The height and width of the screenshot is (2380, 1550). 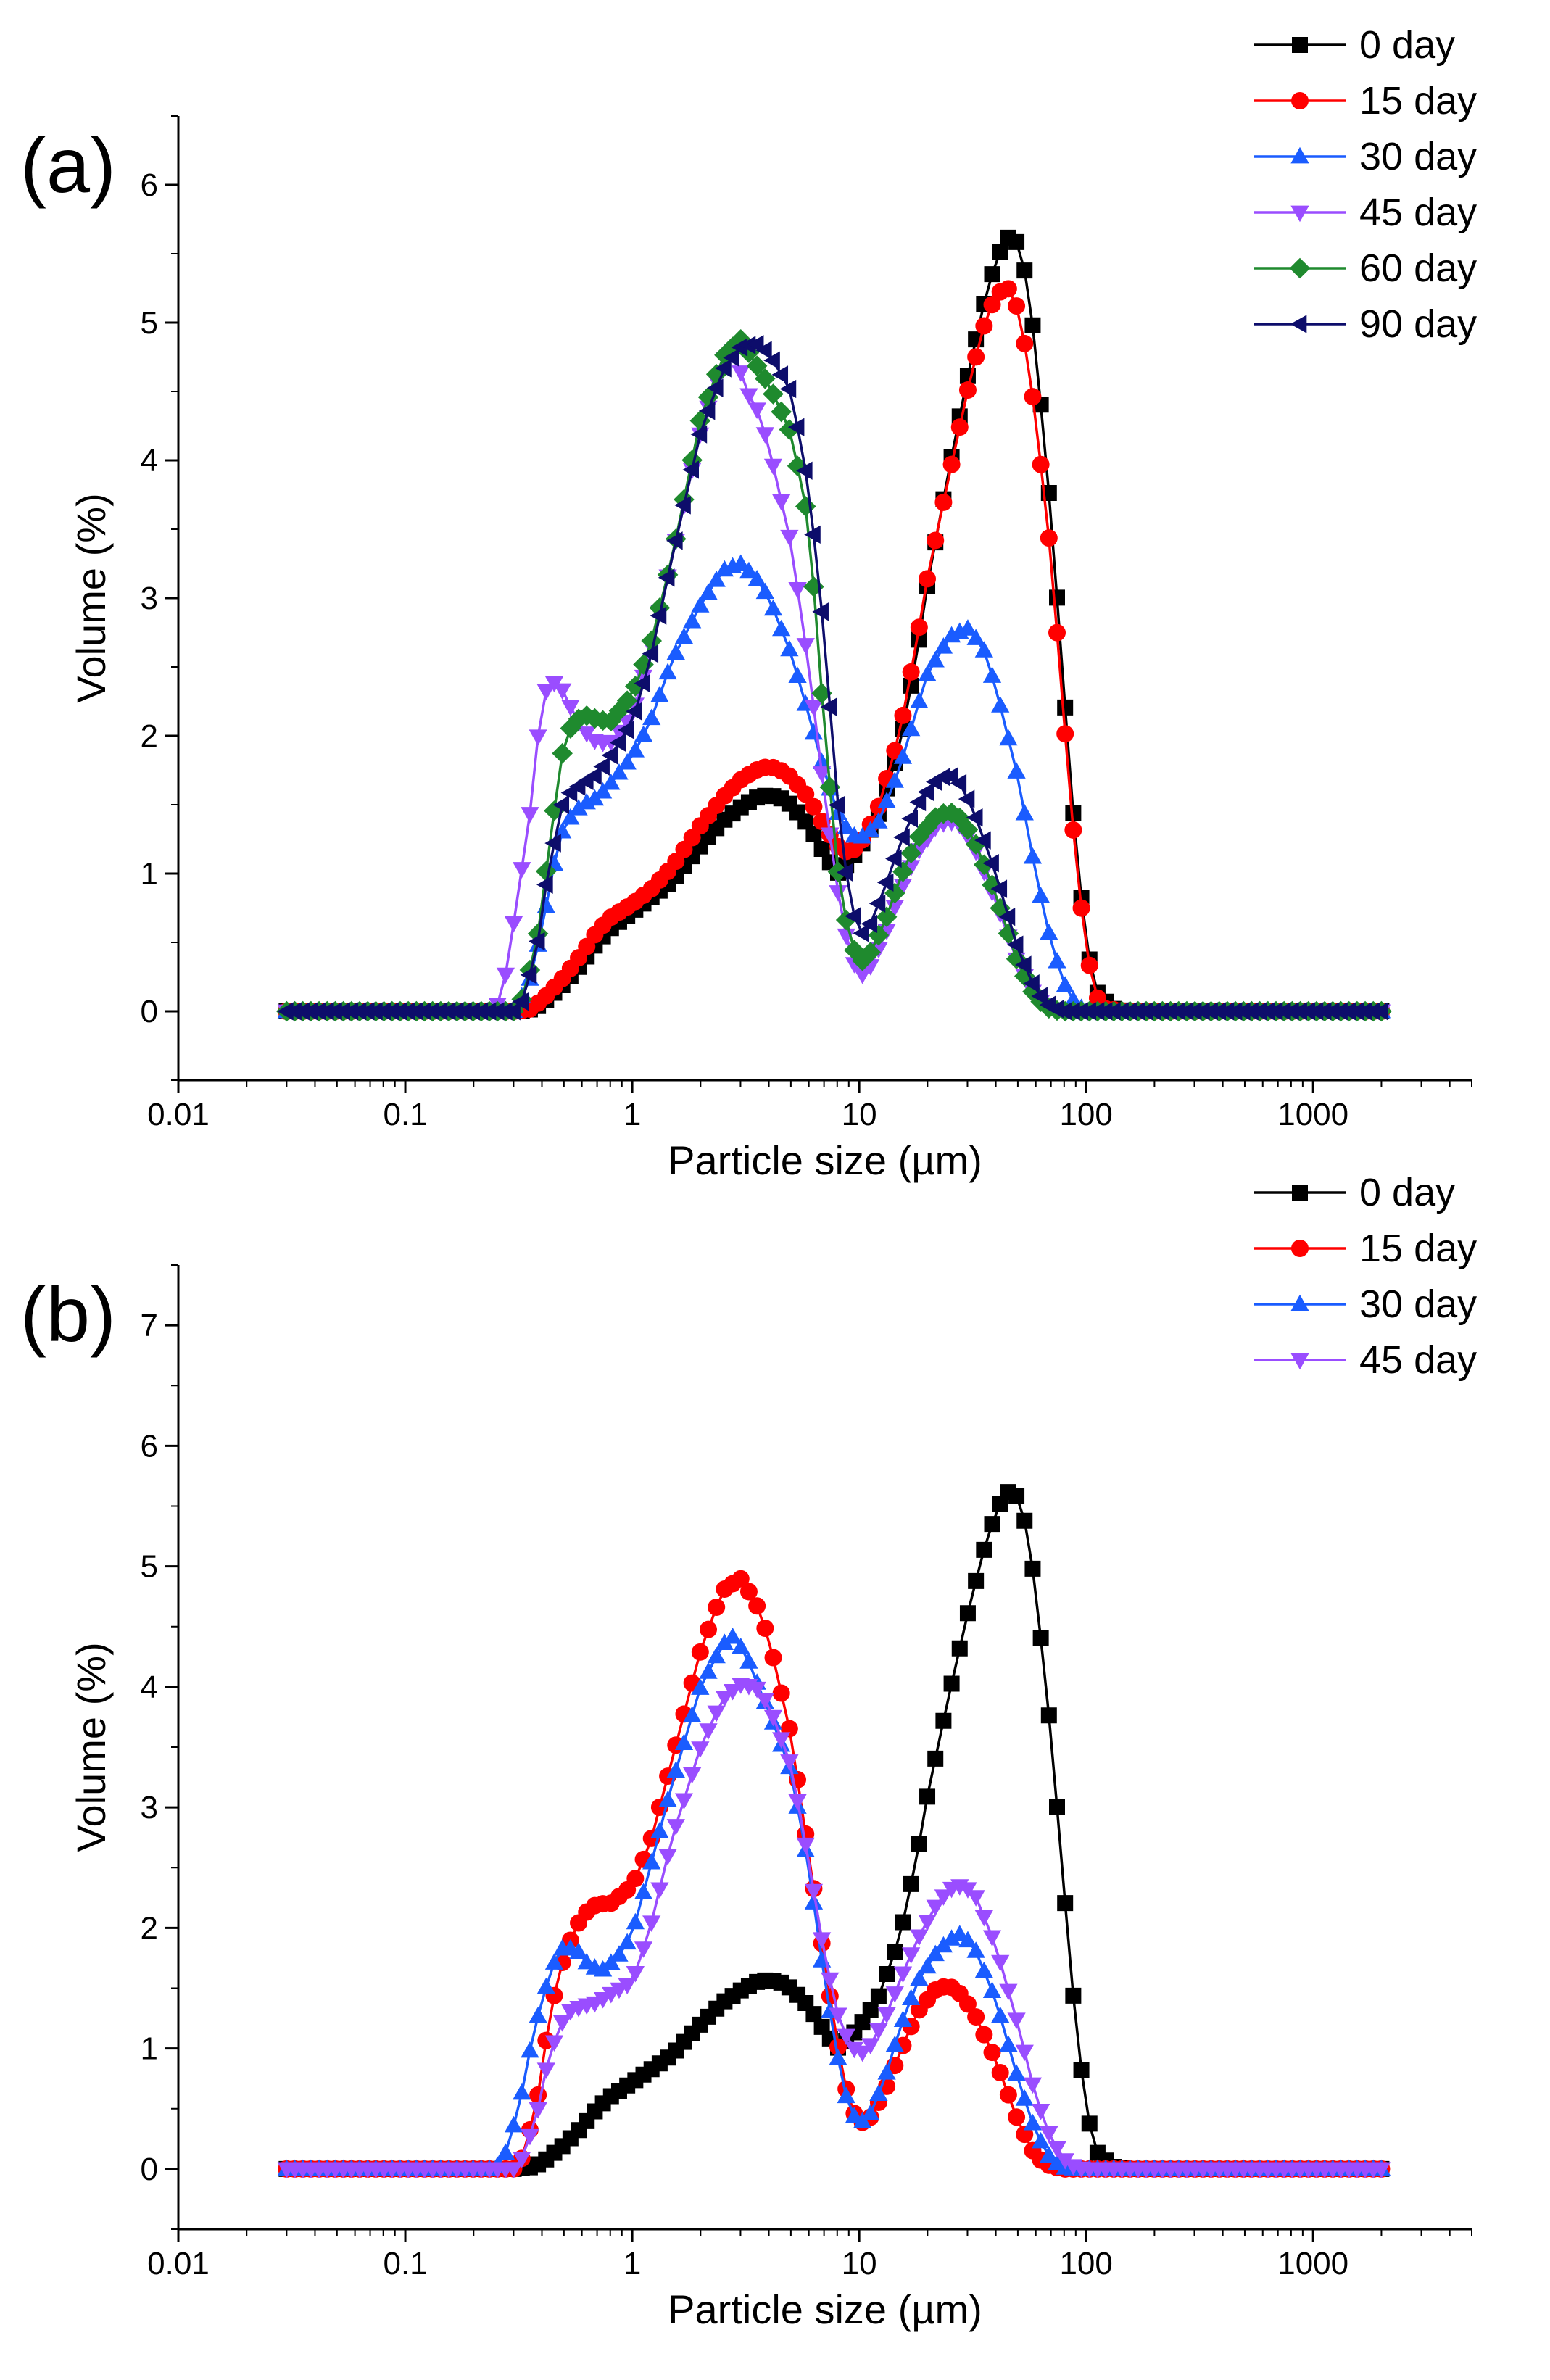 What do you see at coordinates (150, 2169) in the screenshot?
I see `y-tick-label: 0` at bounding box center [150, 2169].